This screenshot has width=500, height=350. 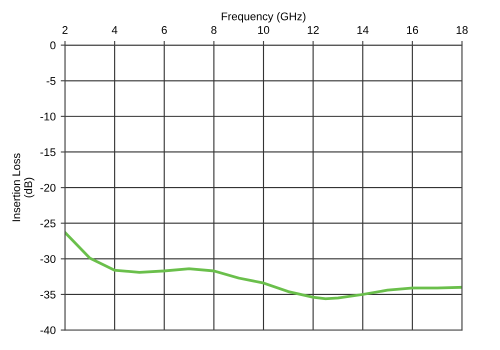 What do you see at coordinates (23, 187) in the screenshot?
I see `y-axis-title: Insertion Loss (dB)` at bounding box center [23, 187].